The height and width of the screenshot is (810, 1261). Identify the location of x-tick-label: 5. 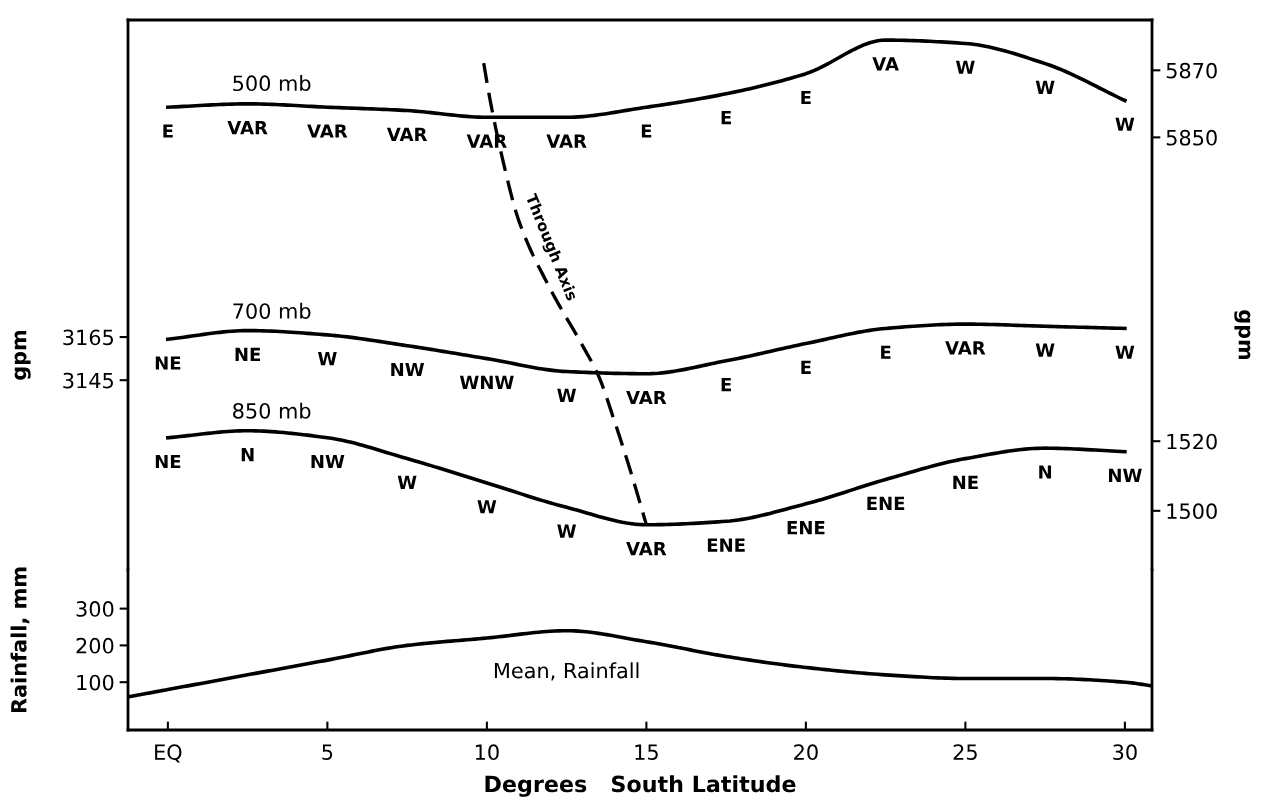
(327, 752).